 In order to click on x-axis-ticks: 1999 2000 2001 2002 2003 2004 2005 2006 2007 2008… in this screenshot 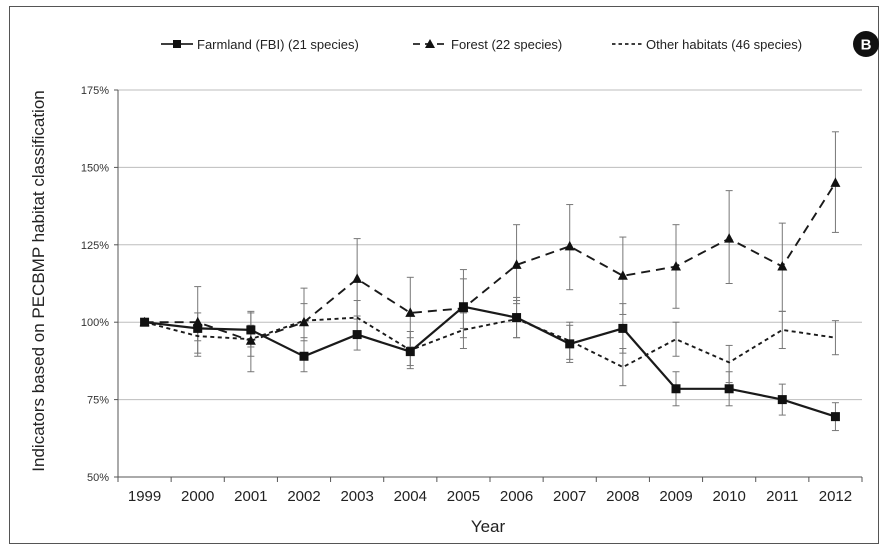, I will do `click(490, 491)`.